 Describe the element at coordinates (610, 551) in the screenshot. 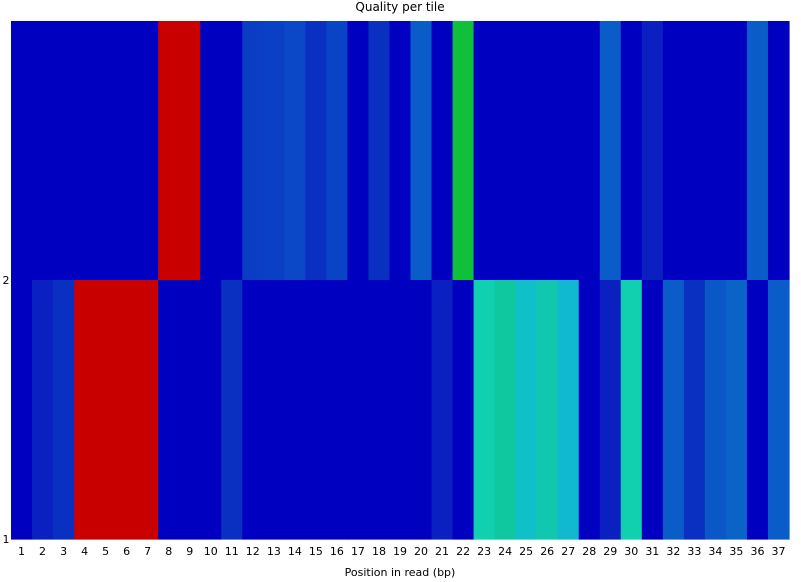

I see `x-tick-label: 29` at that location.